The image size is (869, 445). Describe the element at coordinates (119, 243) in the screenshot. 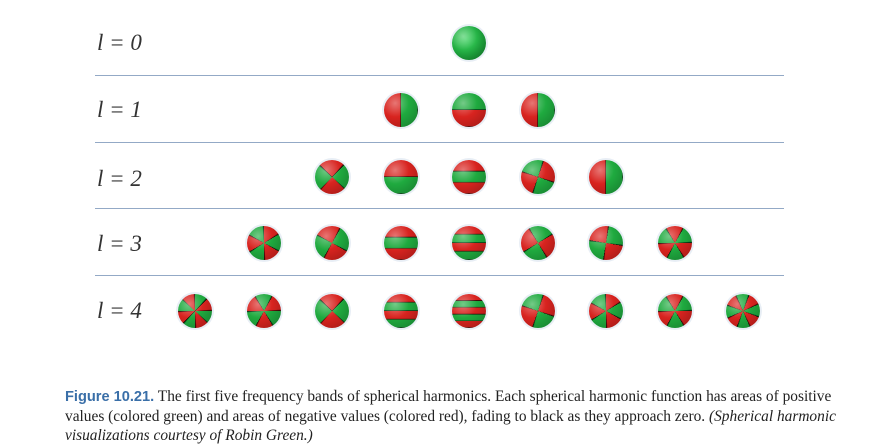

I see `band-label-l3: l = 3` at that location.